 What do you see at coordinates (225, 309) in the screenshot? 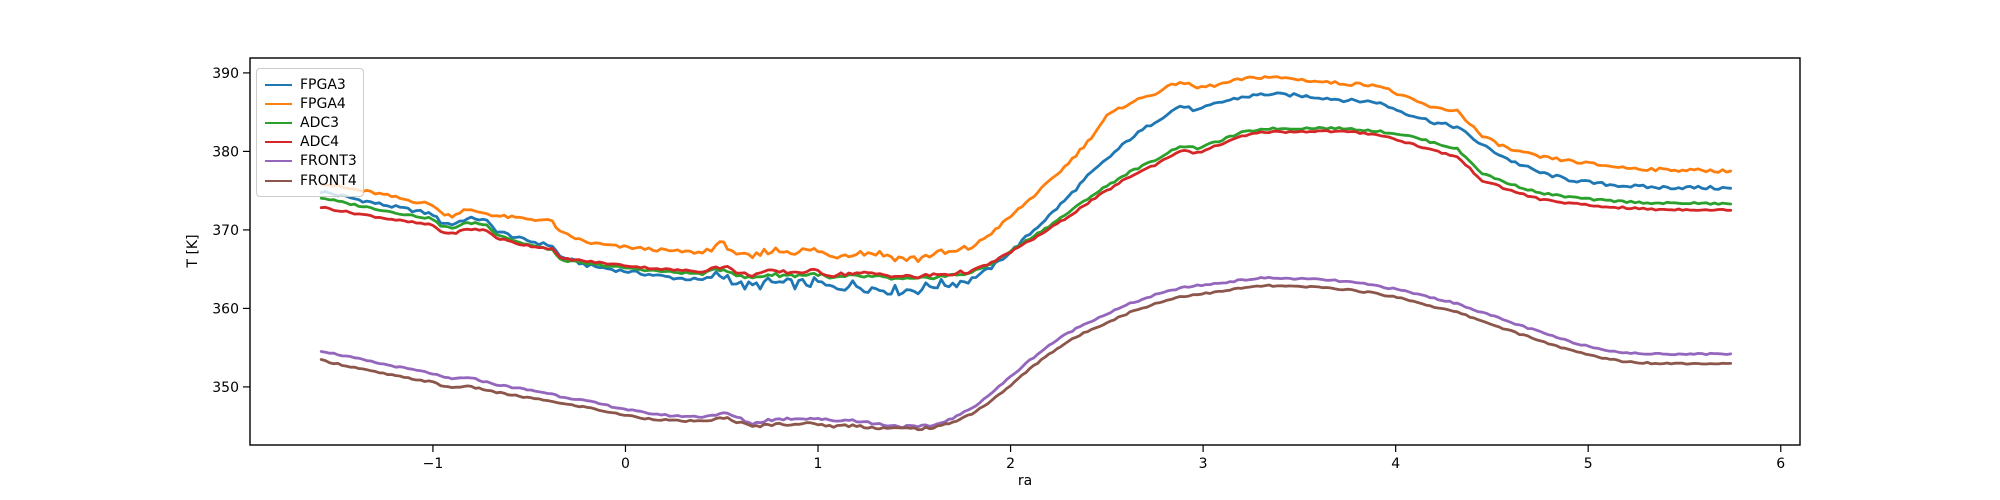
I see `y-tick-label: 360` at bounding box center [225, 309].